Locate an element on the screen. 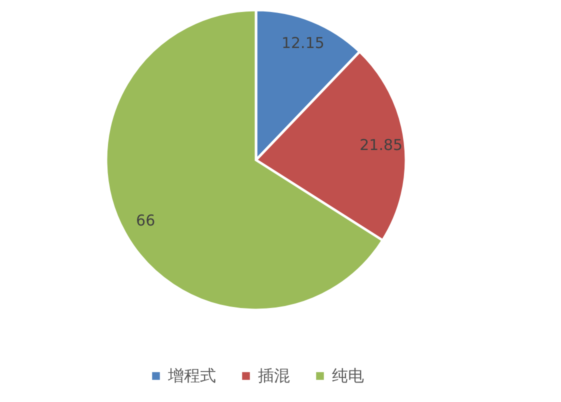 The image size is (561, 402). legend-label: 纯电 is located at coordinates (348, 375).